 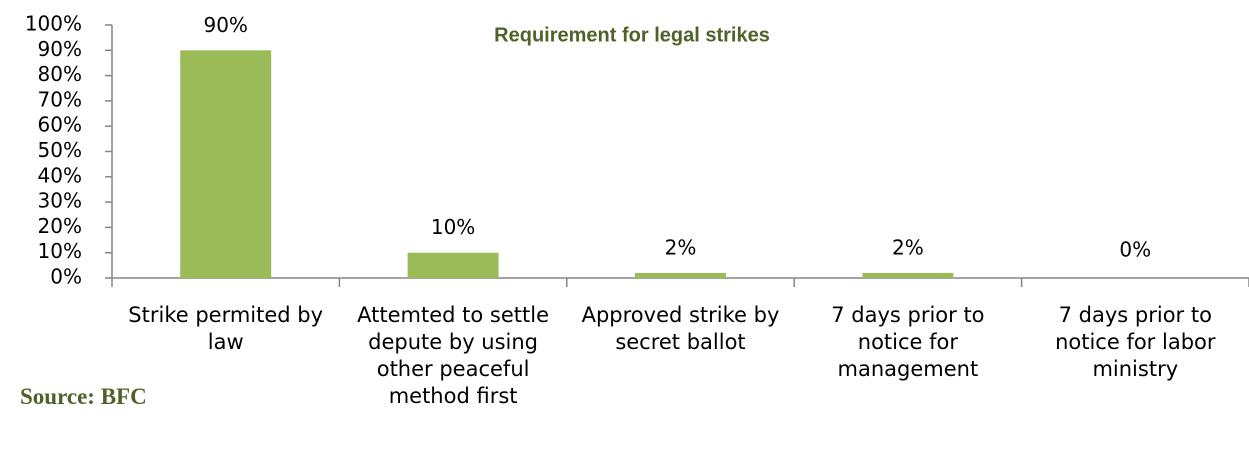 What do you see at coordinates (60, 251) in the screenshot?
I see `y-tick-label: 10%` at bounding box center [60, 251].